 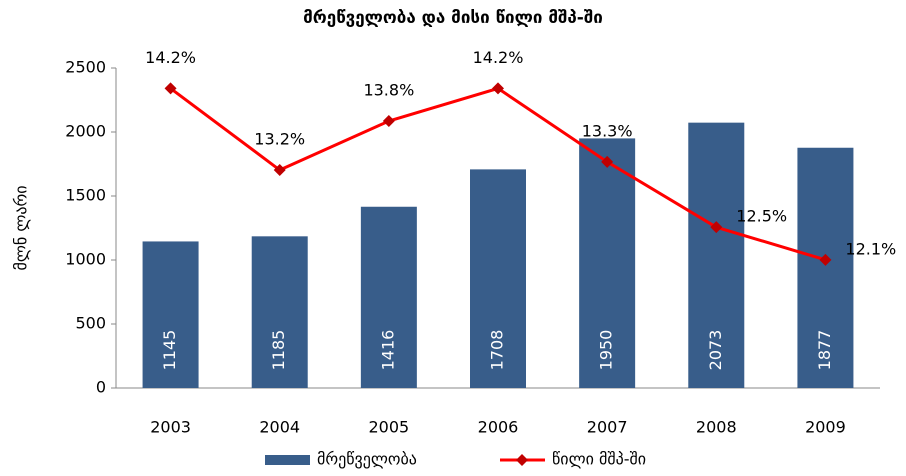 I want to click on y-tick-label: 0, so click(x=101, y=387).